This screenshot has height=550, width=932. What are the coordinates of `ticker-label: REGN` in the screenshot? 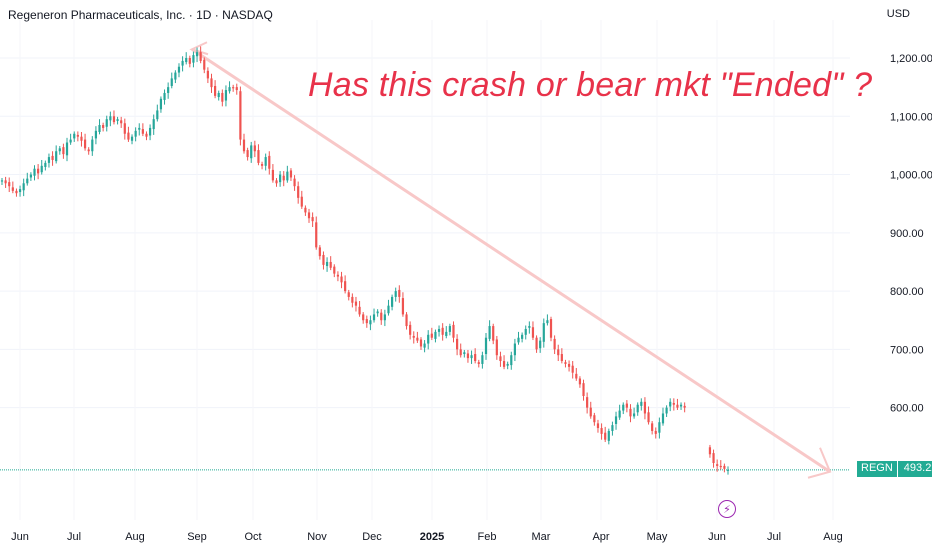 It's located at (877, 469).